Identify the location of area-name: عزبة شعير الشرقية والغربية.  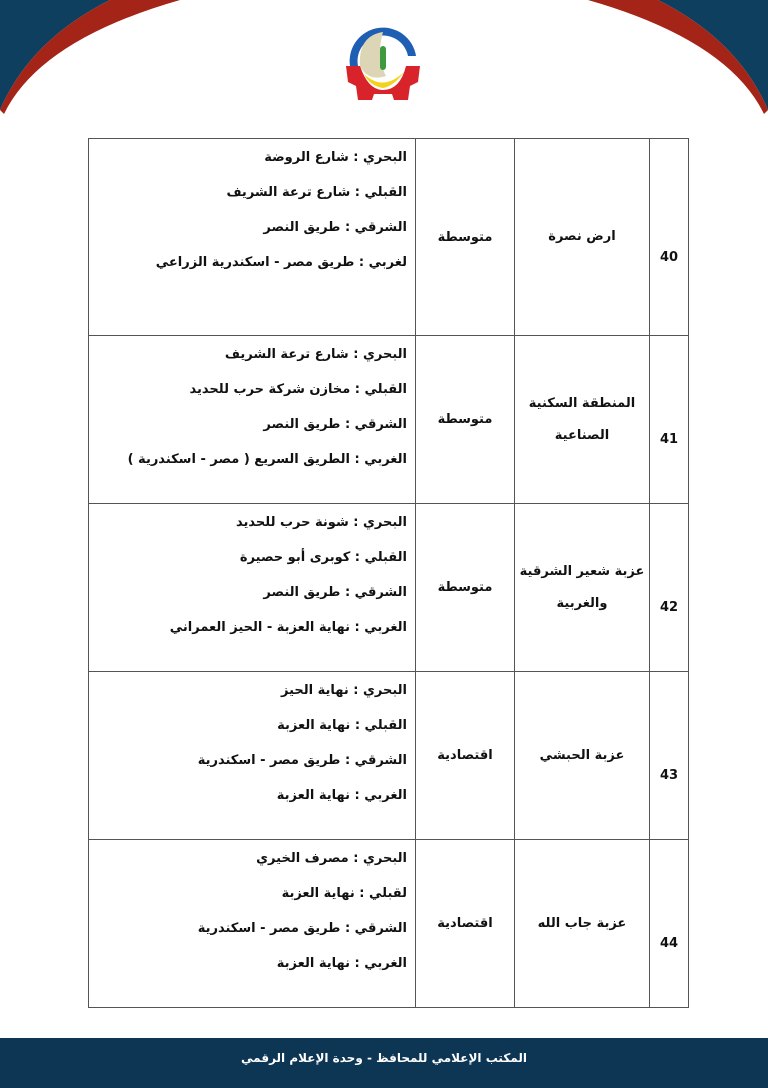
(582, 587).